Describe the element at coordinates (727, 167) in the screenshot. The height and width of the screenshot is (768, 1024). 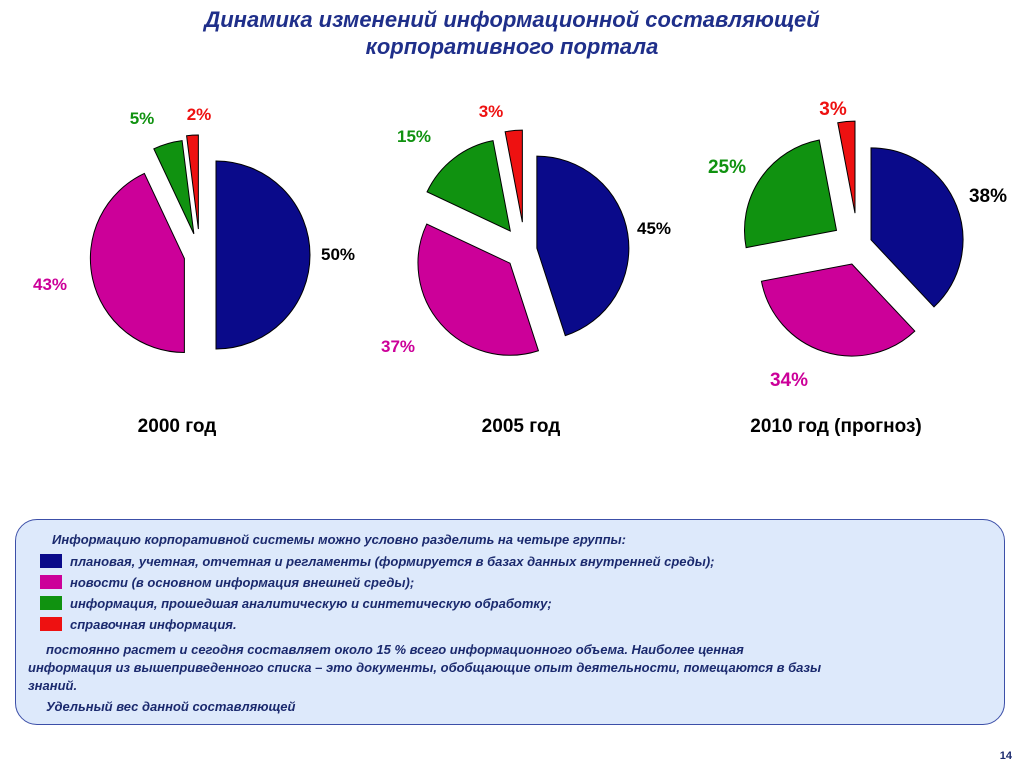
I see `pie-label-analytic: 25%` at that location.